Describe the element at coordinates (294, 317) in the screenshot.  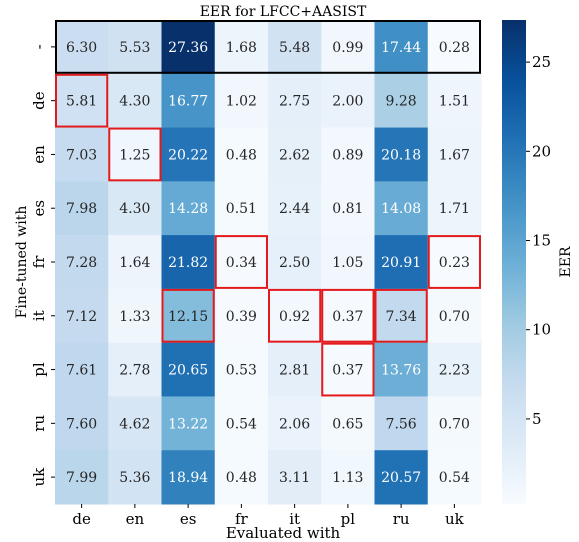
I see `cell-value-label: 0.92` at that location.